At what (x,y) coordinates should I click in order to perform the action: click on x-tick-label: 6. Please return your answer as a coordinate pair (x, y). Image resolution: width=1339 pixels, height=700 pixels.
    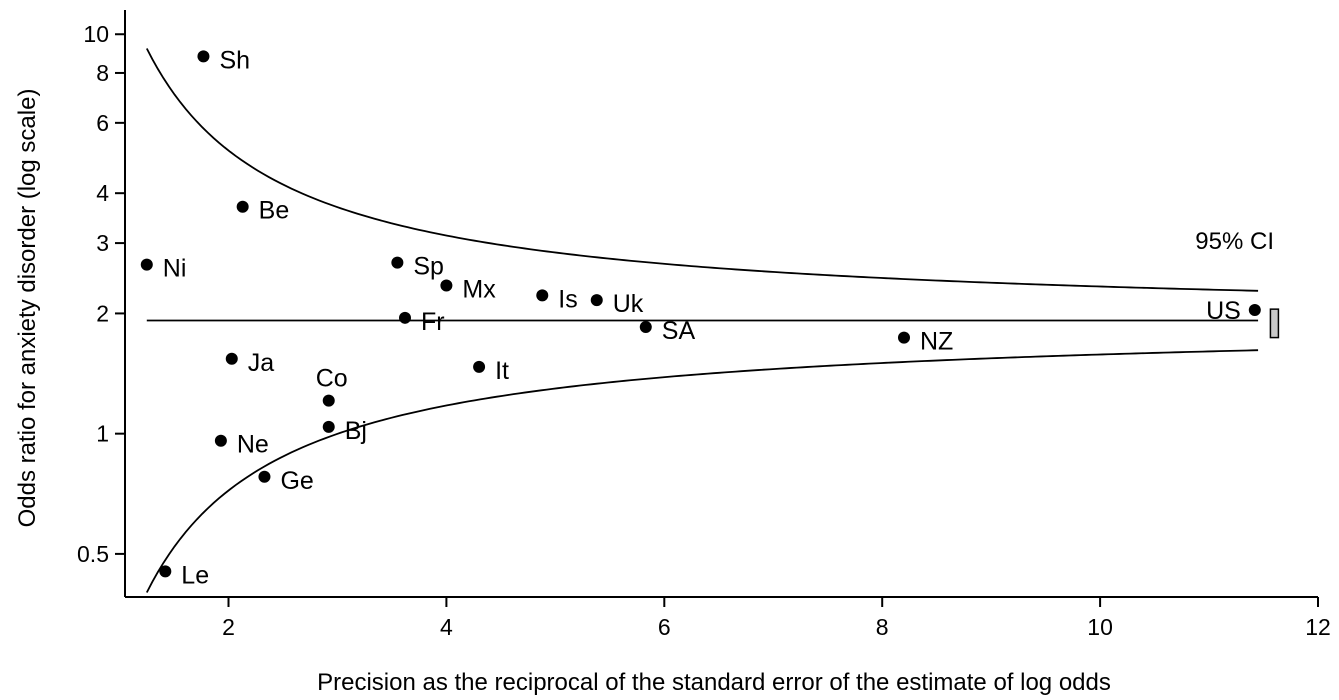
    Looking at the image, I should click on (664, 627).